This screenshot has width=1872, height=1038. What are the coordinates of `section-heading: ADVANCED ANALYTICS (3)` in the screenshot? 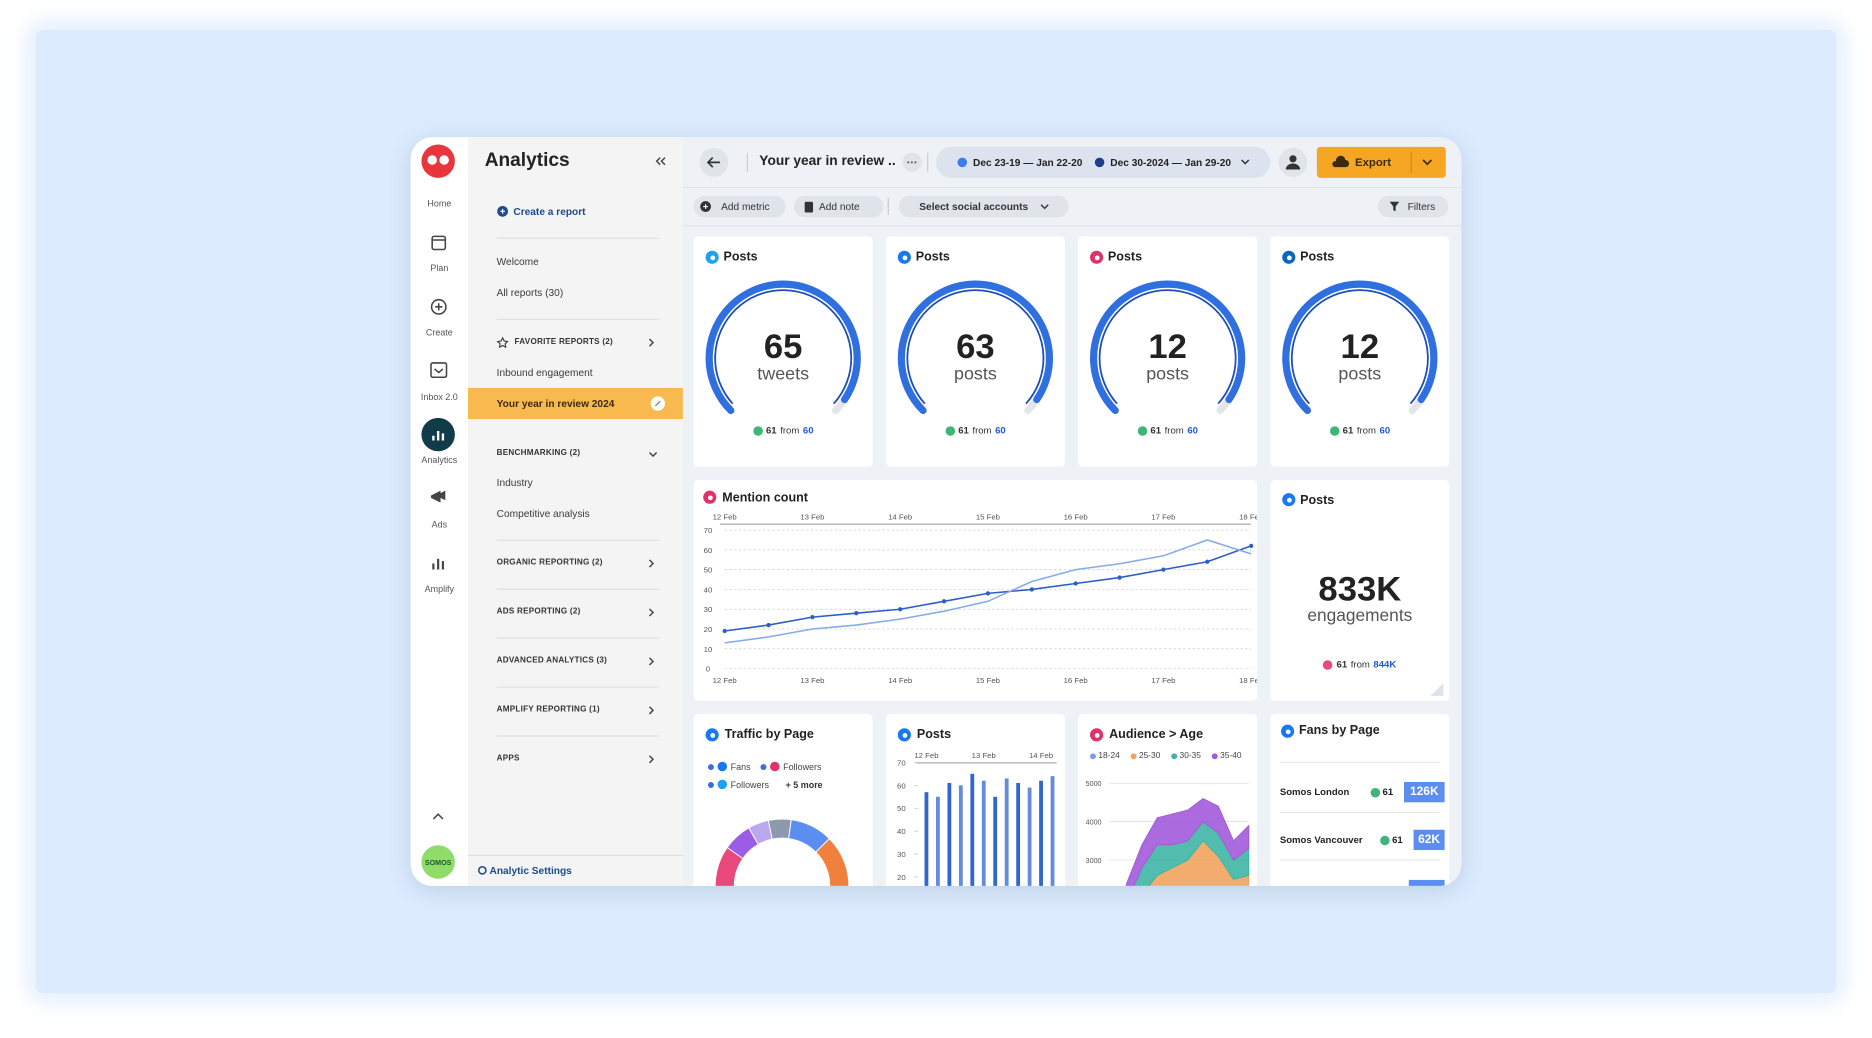 It's located at (552, 660).